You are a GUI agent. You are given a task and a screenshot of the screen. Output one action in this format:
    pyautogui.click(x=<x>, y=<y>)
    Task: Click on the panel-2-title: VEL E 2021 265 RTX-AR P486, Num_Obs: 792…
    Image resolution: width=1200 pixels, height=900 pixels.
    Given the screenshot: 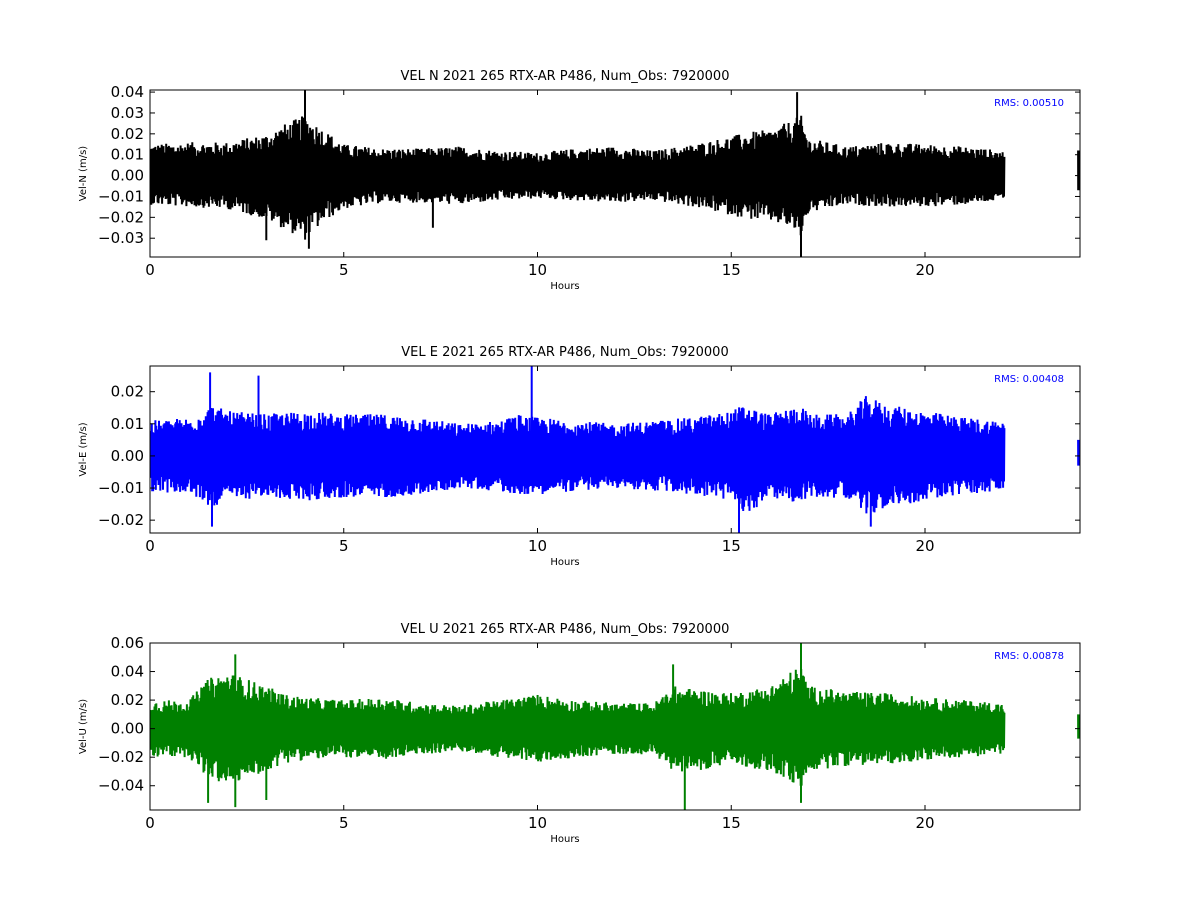 What is the action you would take?
    pyautogui.click(x=564, y=352)
    